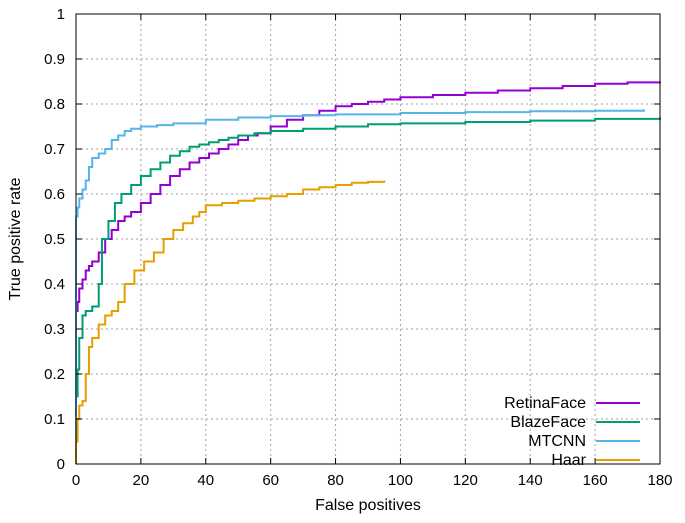 The width and height of the screenshot is (685, 523). Describe the element at coordinates (54, 284) in the screenshot. I see `y-tick-label: 0.4` at that location.